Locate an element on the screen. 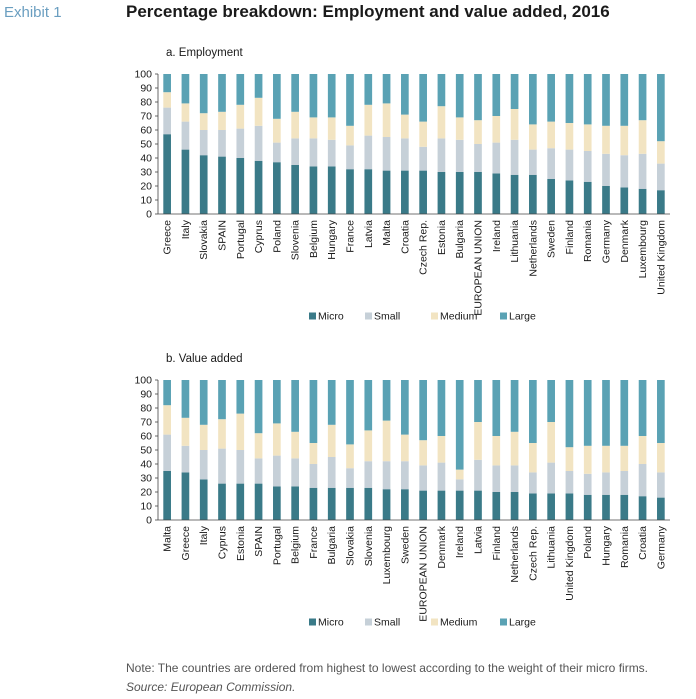  chart-a-x-tick-label: Romania is located at coordinates (588, 241).